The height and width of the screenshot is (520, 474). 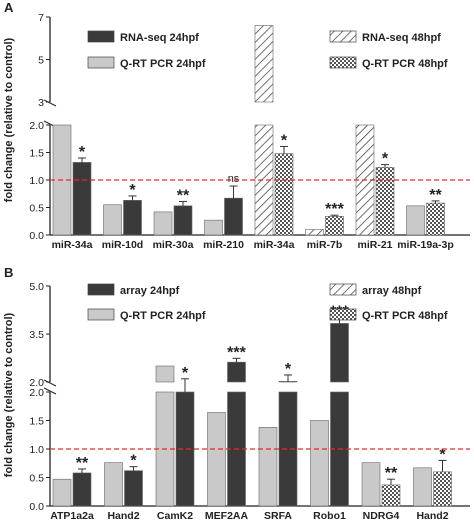 What do you see at coordinates (159, 38) in the screenshot?
I see `legend-label: RNA-seq 24hpf` at bounding box center [159, 38].